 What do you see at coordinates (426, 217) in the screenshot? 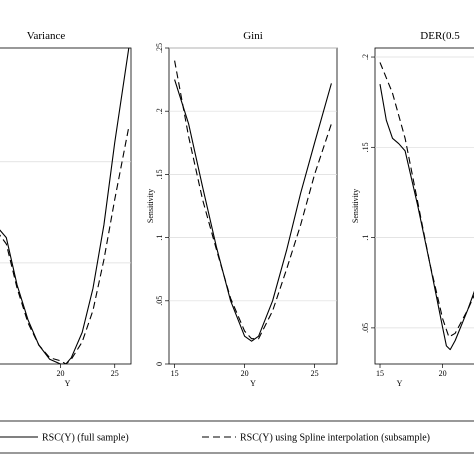
I see `series-line-full-sample` at bounding box center [426, 217].